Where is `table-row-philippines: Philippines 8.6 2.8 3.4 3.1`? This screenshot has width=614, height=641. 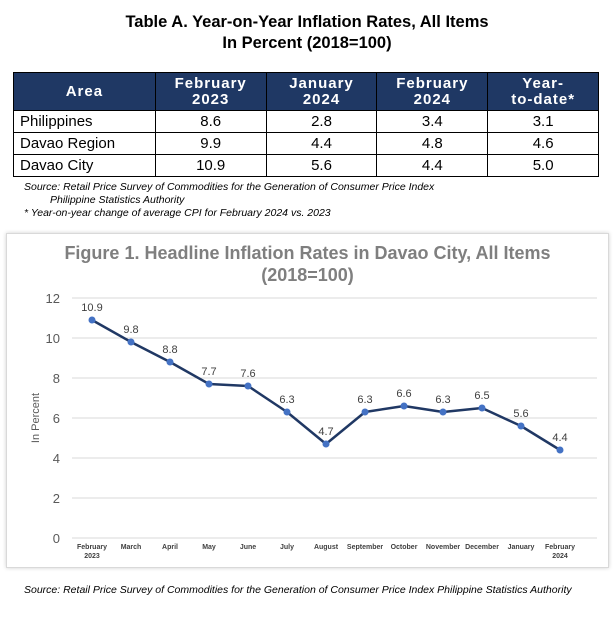 table-row-philippines: Philippines 8.6 2.8 3.4 3.1 is located at coordinates (306, 121).